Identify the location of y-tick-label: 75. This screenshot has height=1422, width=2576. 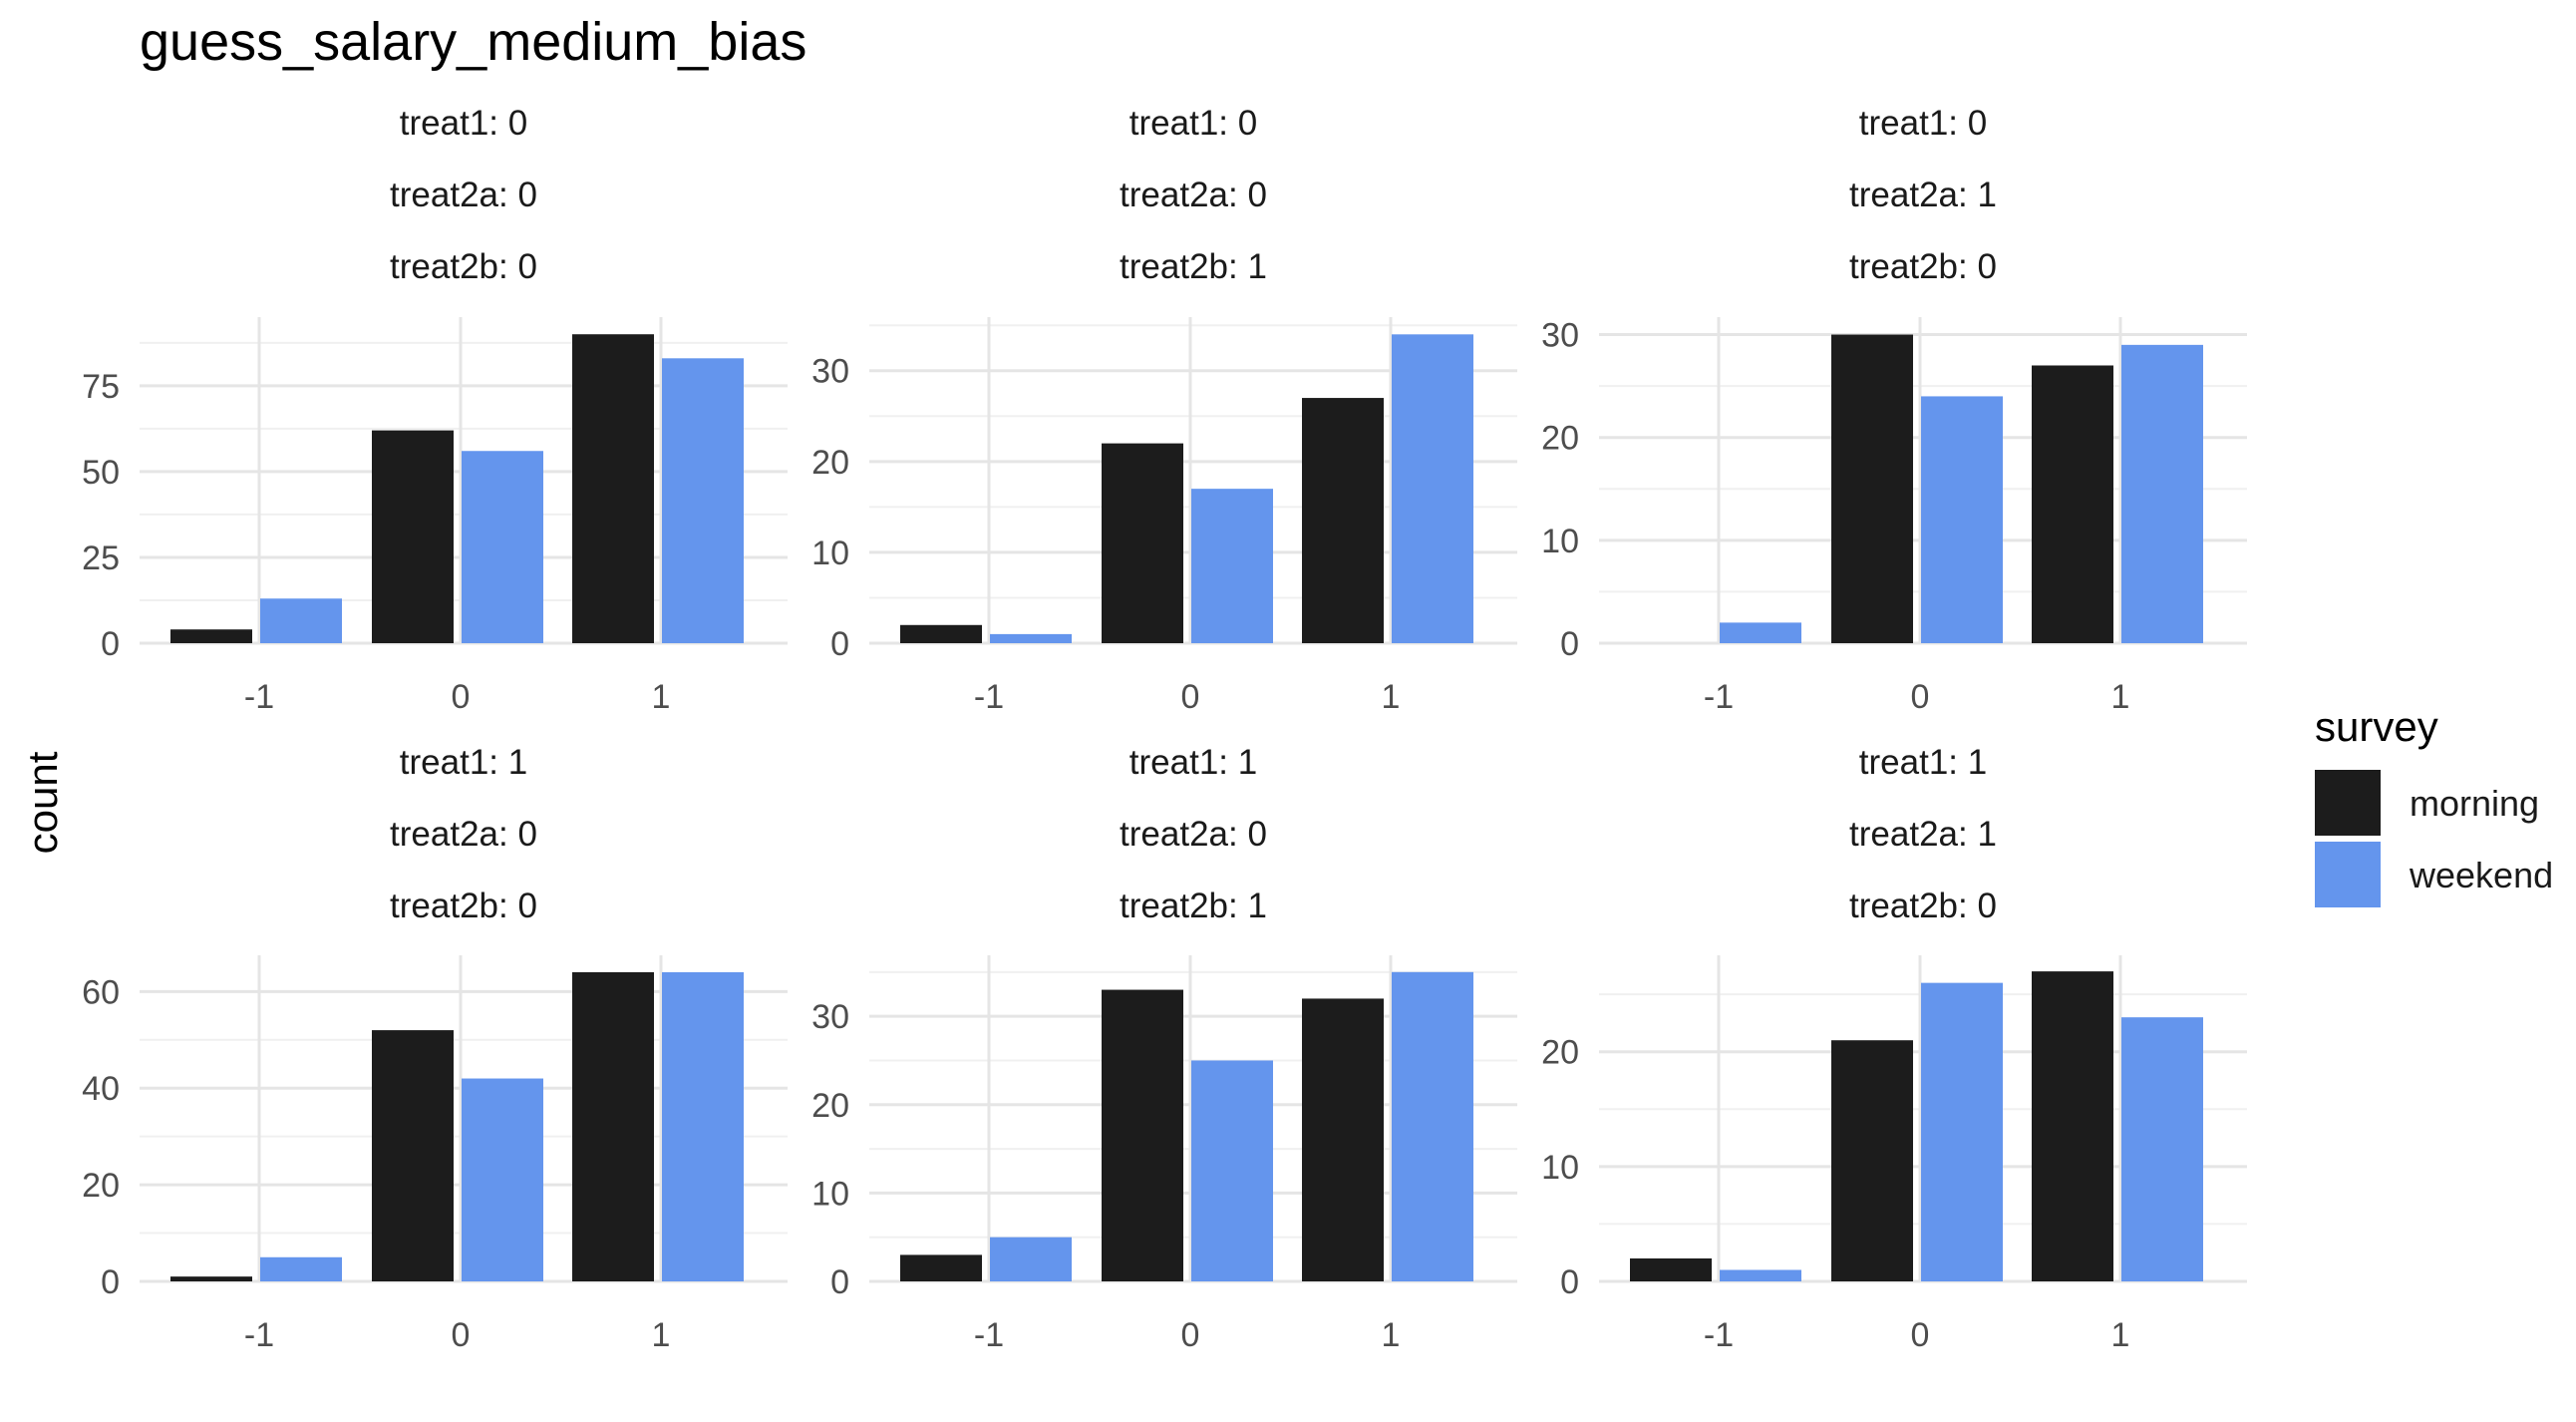
(101, 387).